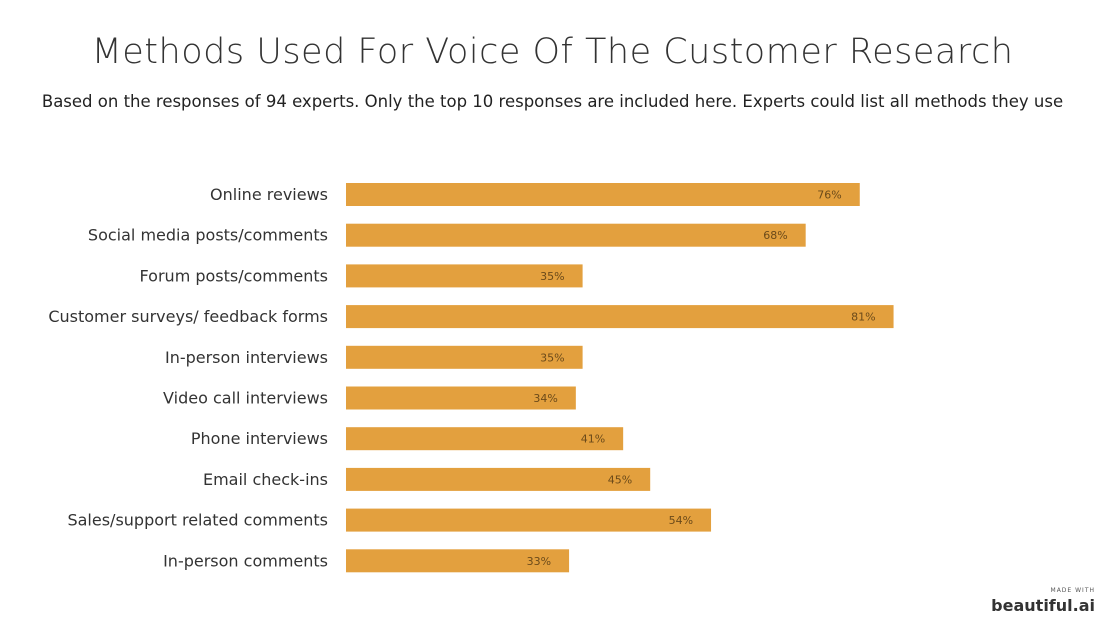 The image size is (1105, 625). I want to click on category-label: Sales/support related comments, so click(197, 520).